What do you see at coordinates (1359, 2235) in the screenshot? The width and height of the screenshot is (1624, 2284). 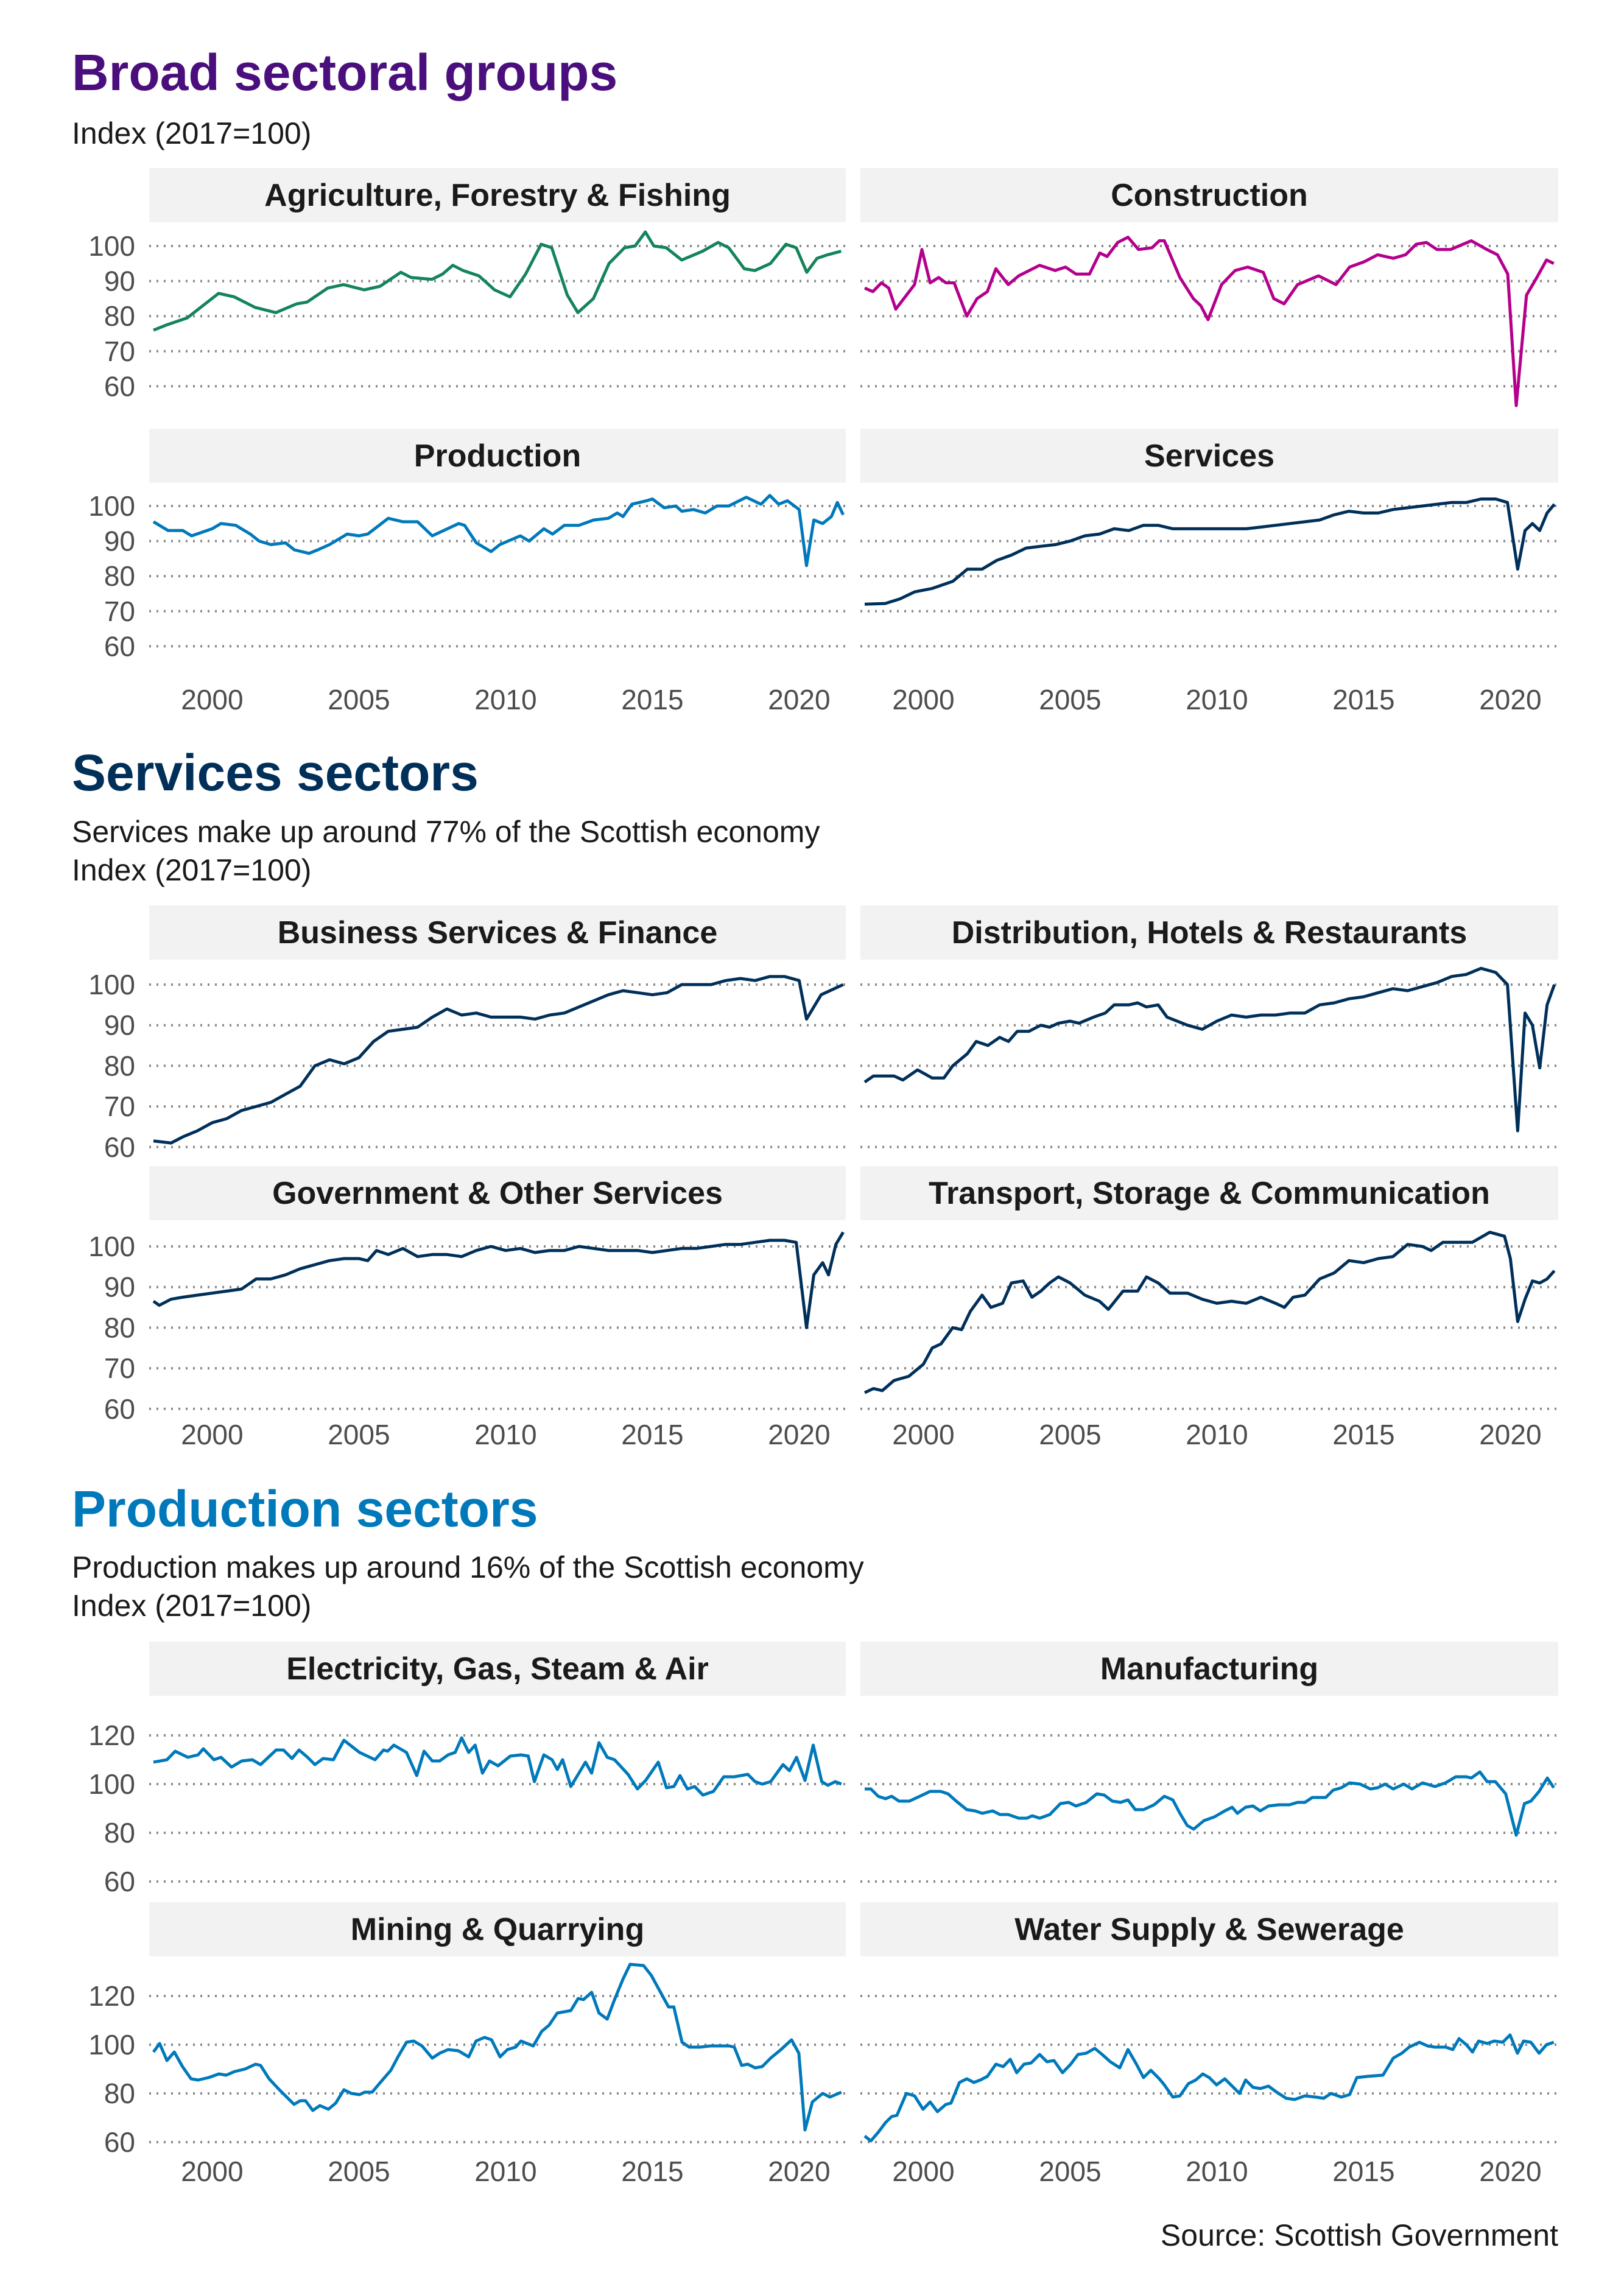 I see `source-note: Source: Scottish Government` at bounding box center [1359, 2235].